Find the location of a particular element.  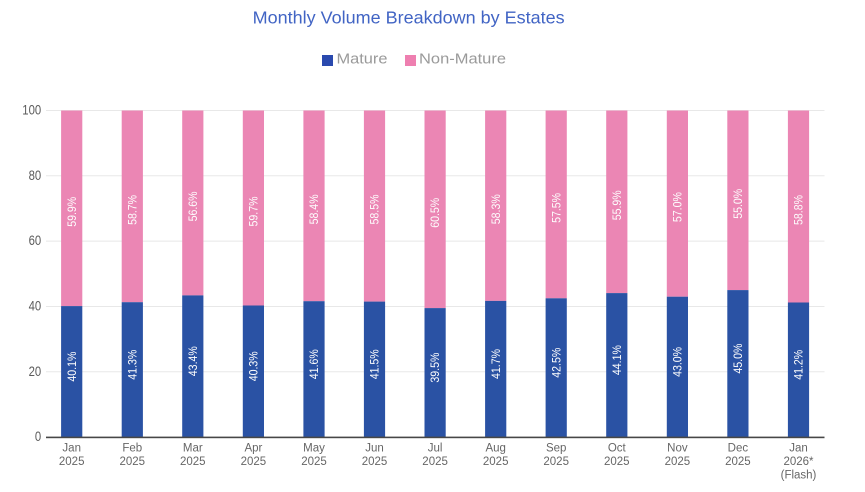

svg-text: 60 is located at coordinates (35, 240).